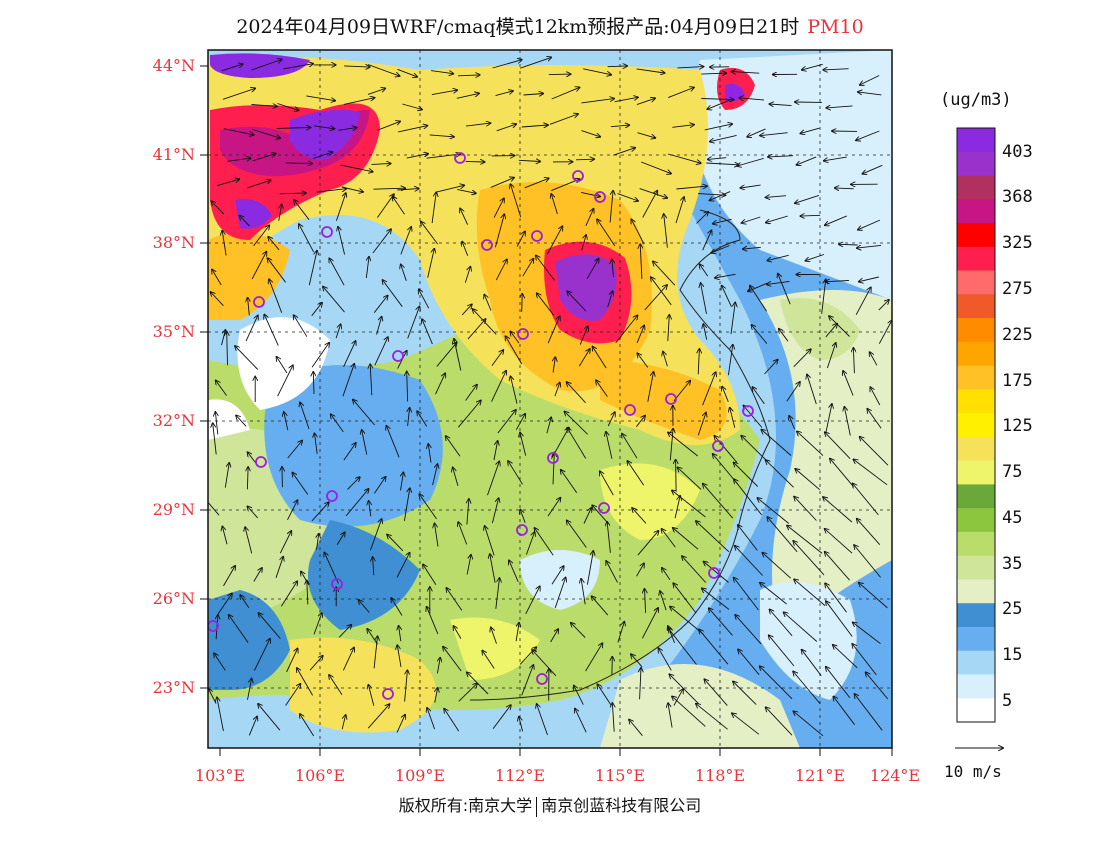 Image resolution: width=1100 pixels, height=850 pixels. What do you see at coordinates (518, 27) in the screenshot?
I see `title-text: 2024年04月09日WRF/cmaq模式12km预报产品:04月09日21时` at bounding box center [518, 27].